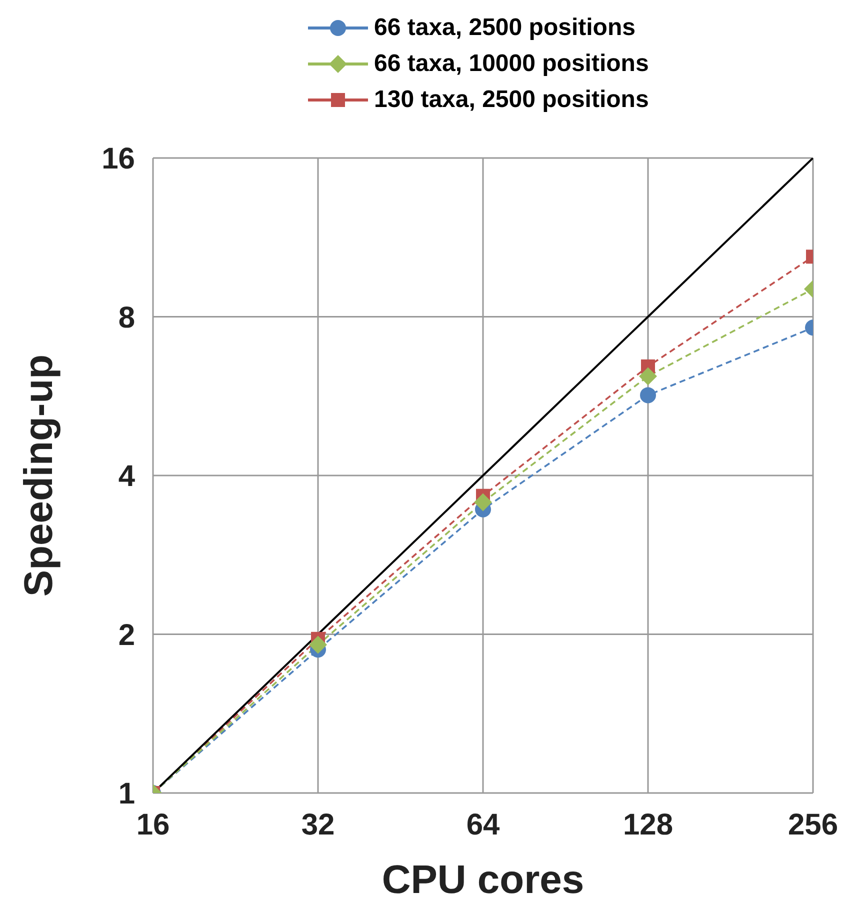  What do you see at coordinates (118, 159) in the screenshot?
I see `y-tick-label: 16` at bounding box center [118, 159].